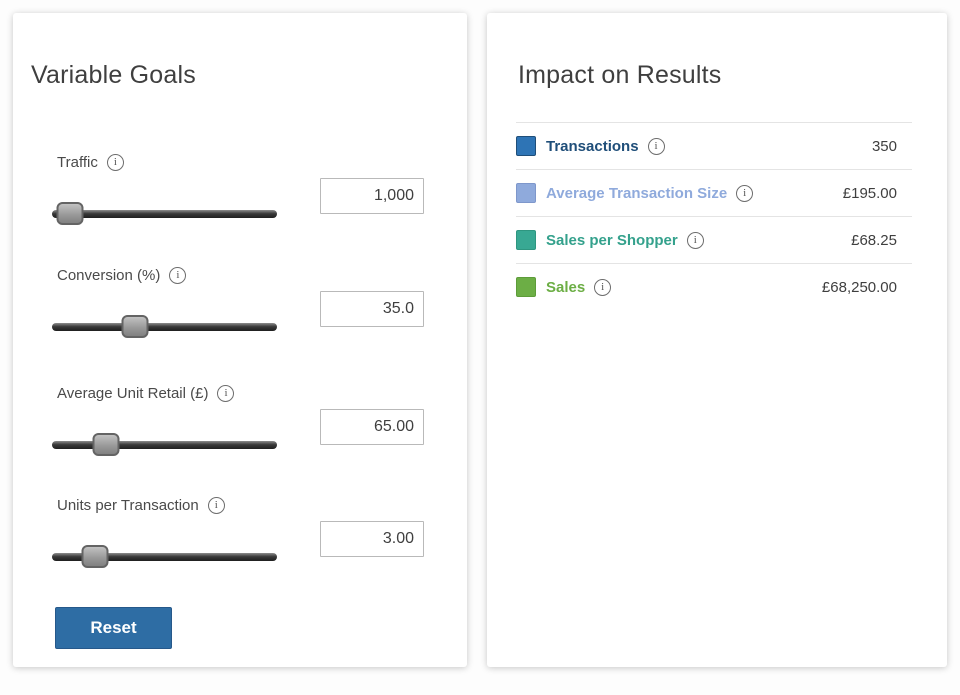  I want to click on slider-label-units-per-transaction: Units per Transaction, so click(128, 505).